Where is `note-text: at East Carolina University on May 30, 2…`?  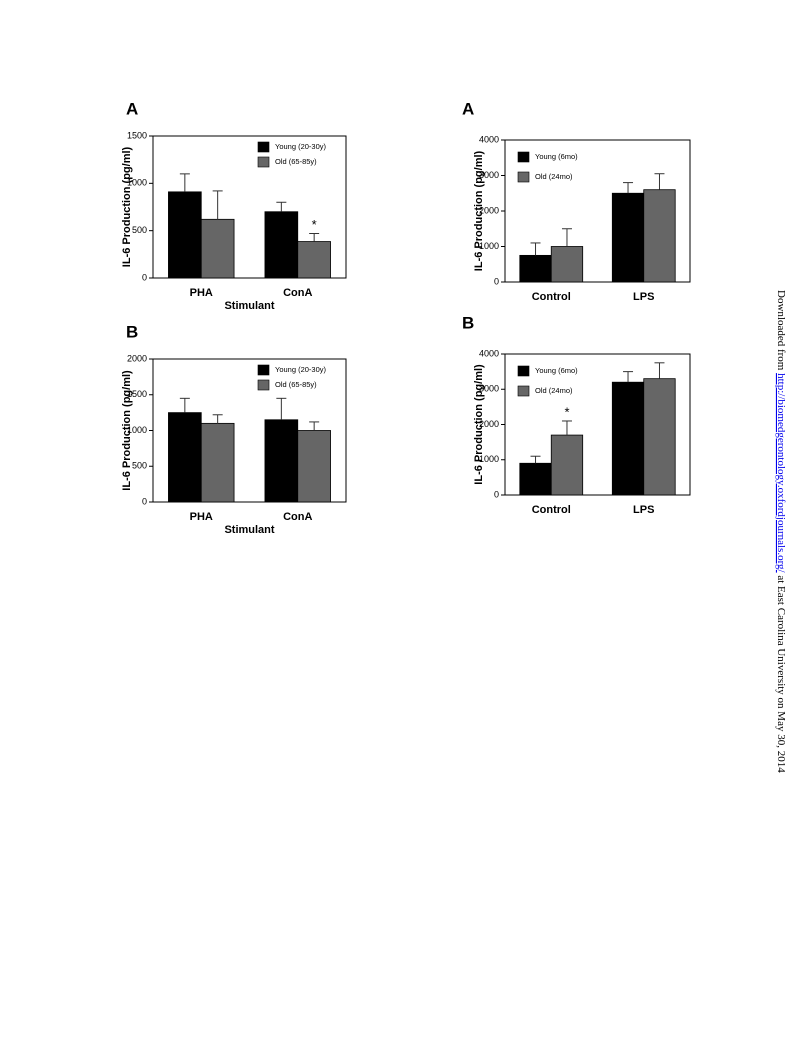 note-text: at East Carolina University on May 30, 2… is located at coordinates (781, 673).